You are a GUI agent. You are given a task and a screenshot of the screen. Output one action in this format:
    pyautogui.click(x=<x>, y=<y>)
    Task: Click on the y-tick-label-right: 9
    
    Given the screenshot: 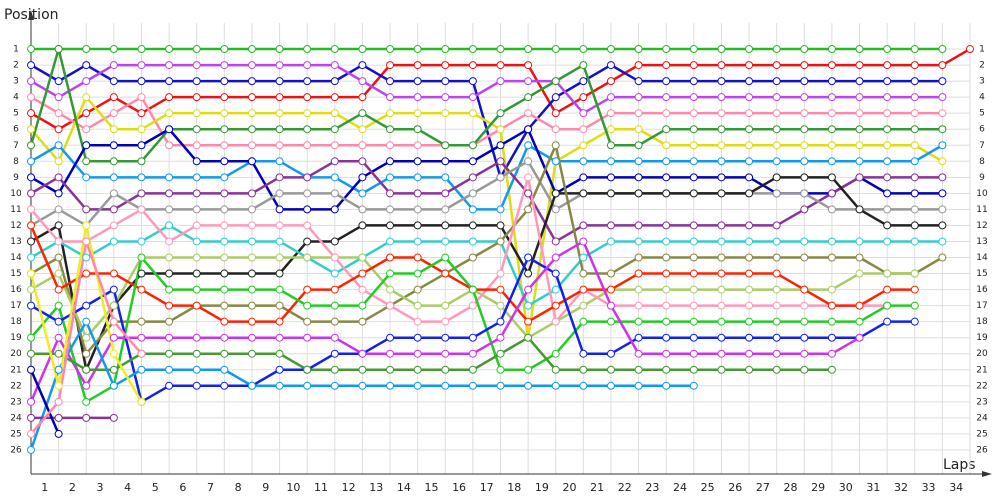 What is the action you would take?
    pyautogui.click(x=982, y=178)
    